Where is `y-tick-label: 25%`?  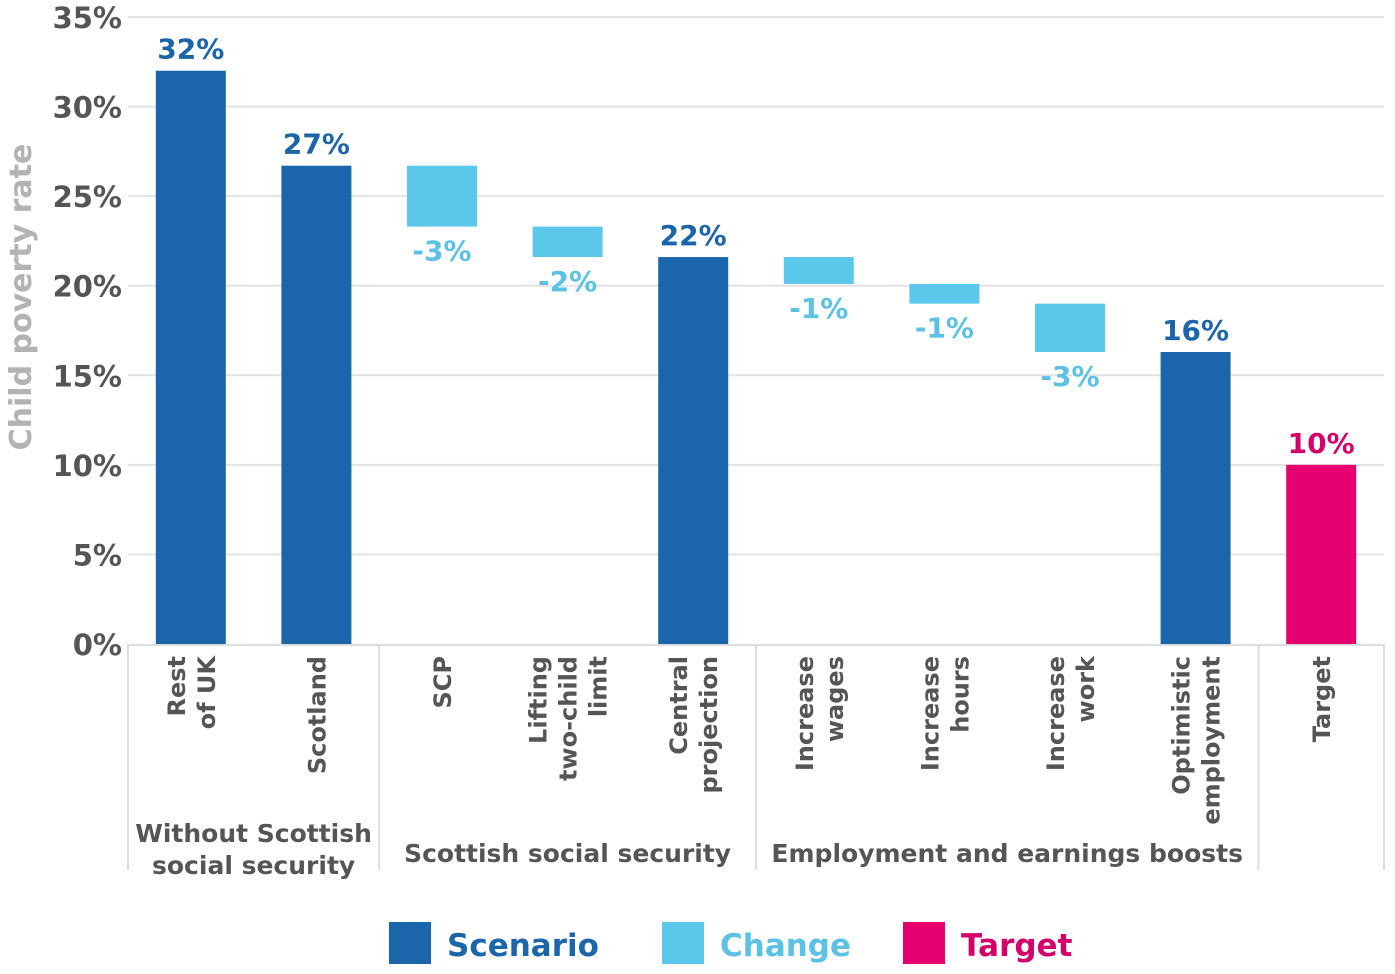 y-tick-label: 25% is located at coordinates (87, 197).